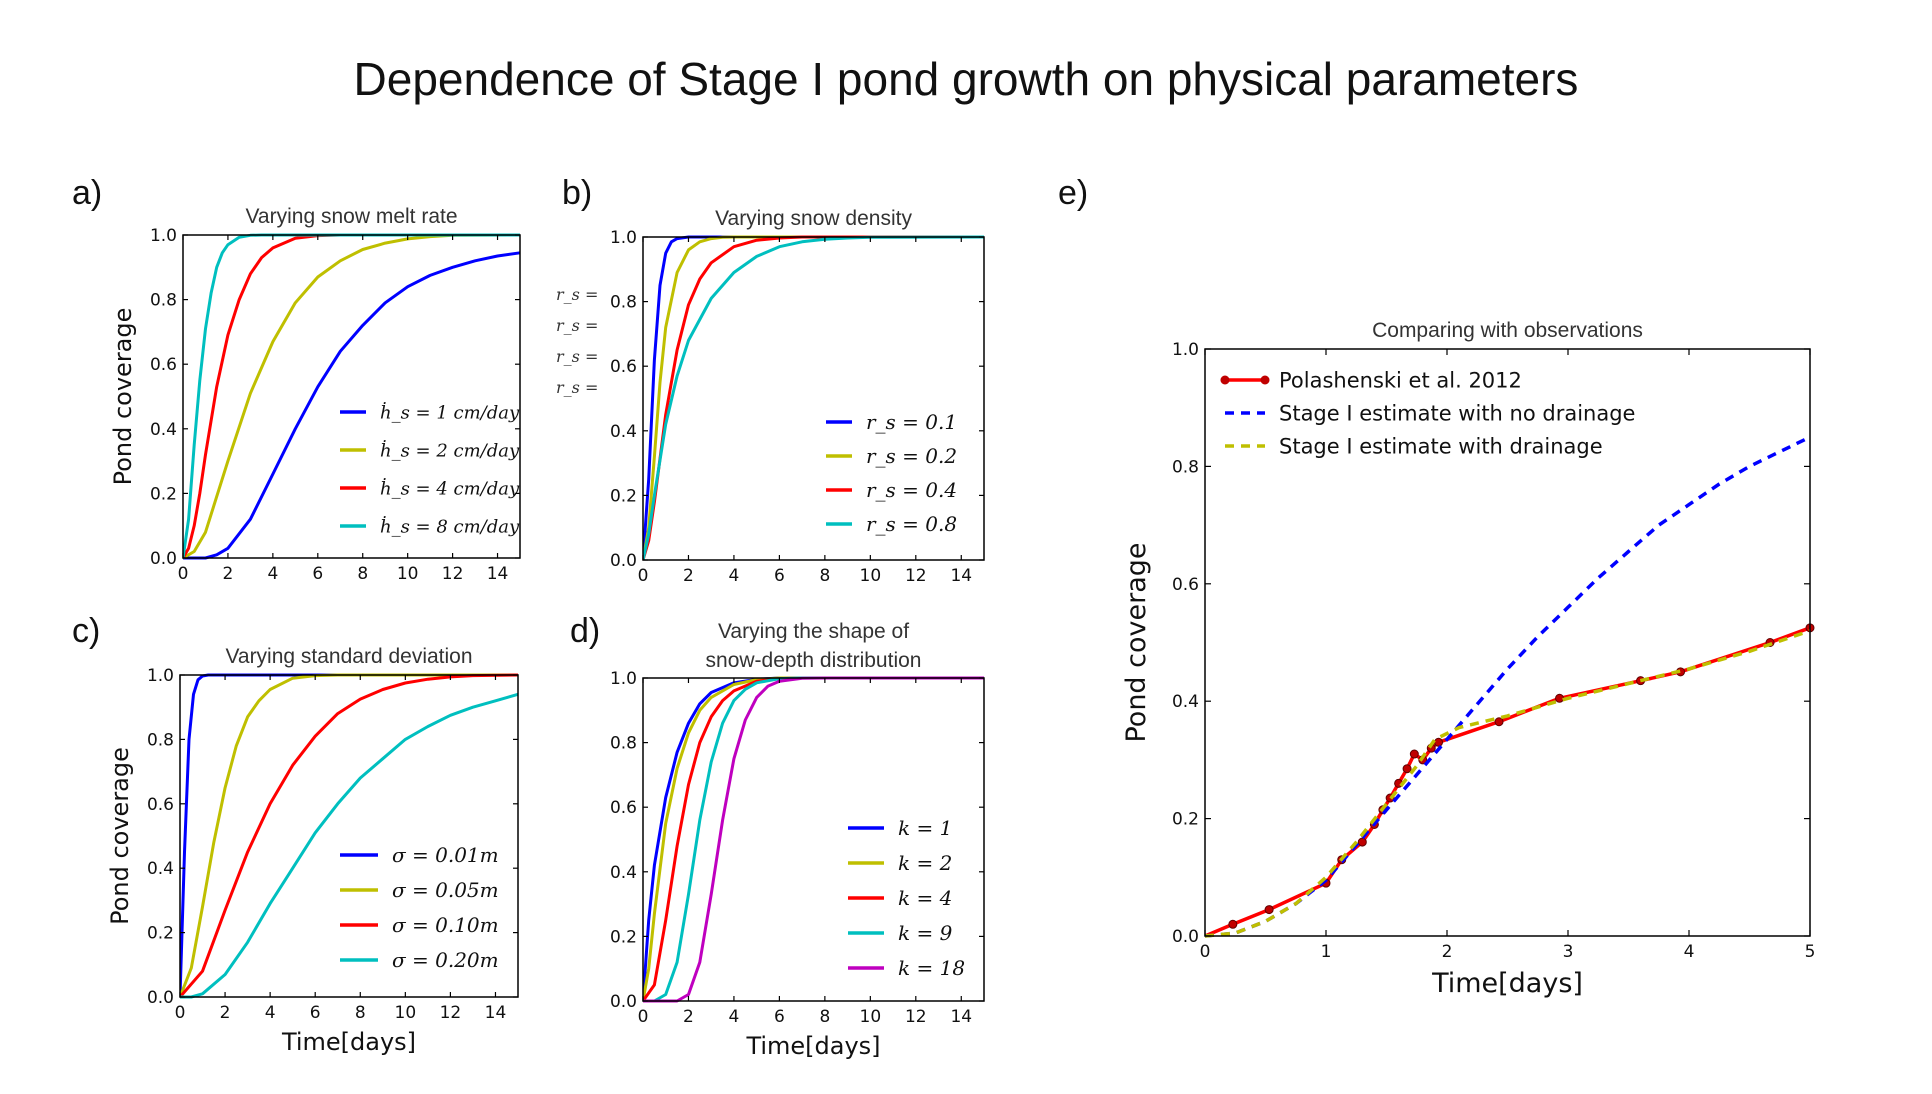 The height and width of the screenshot is (1094, 1932). What do you see at coordinates (577, 356) in the screenshot?
I see `clipped-fragment-2: r_s =` at bounding box center [577, 356].